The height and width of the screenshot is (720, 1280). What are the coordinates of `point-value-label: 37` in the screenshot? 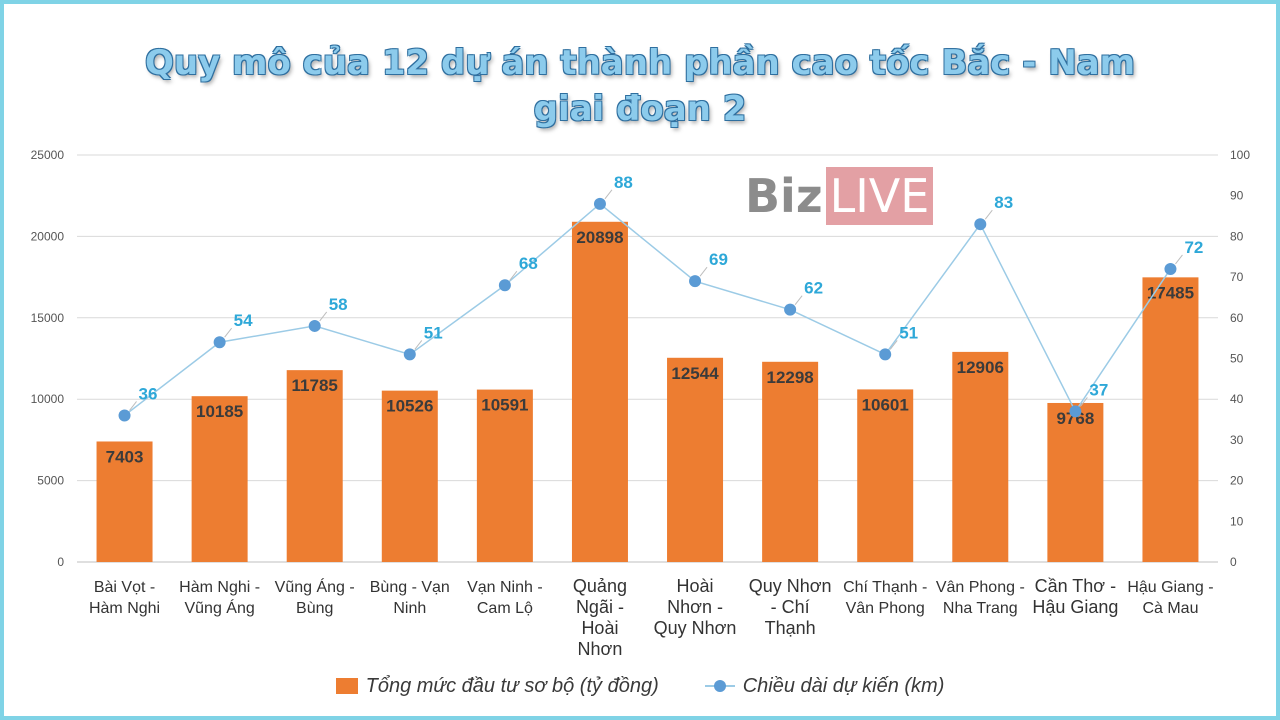 It's located at (1098, 389).